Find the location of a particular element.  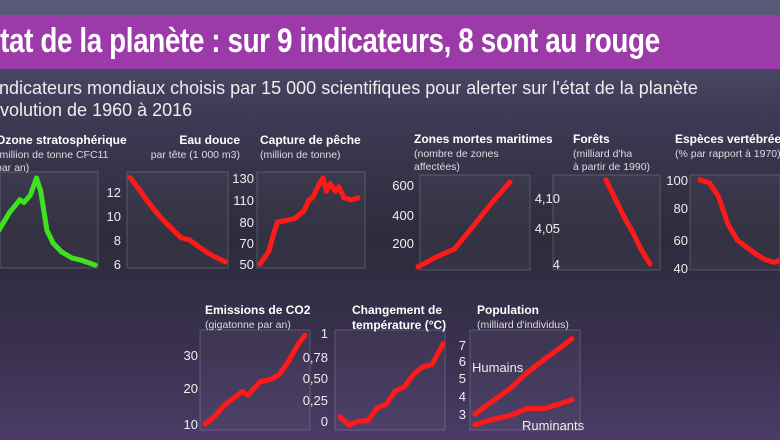

y-tick-label: 0,78 is located at coordinates (315, 357).